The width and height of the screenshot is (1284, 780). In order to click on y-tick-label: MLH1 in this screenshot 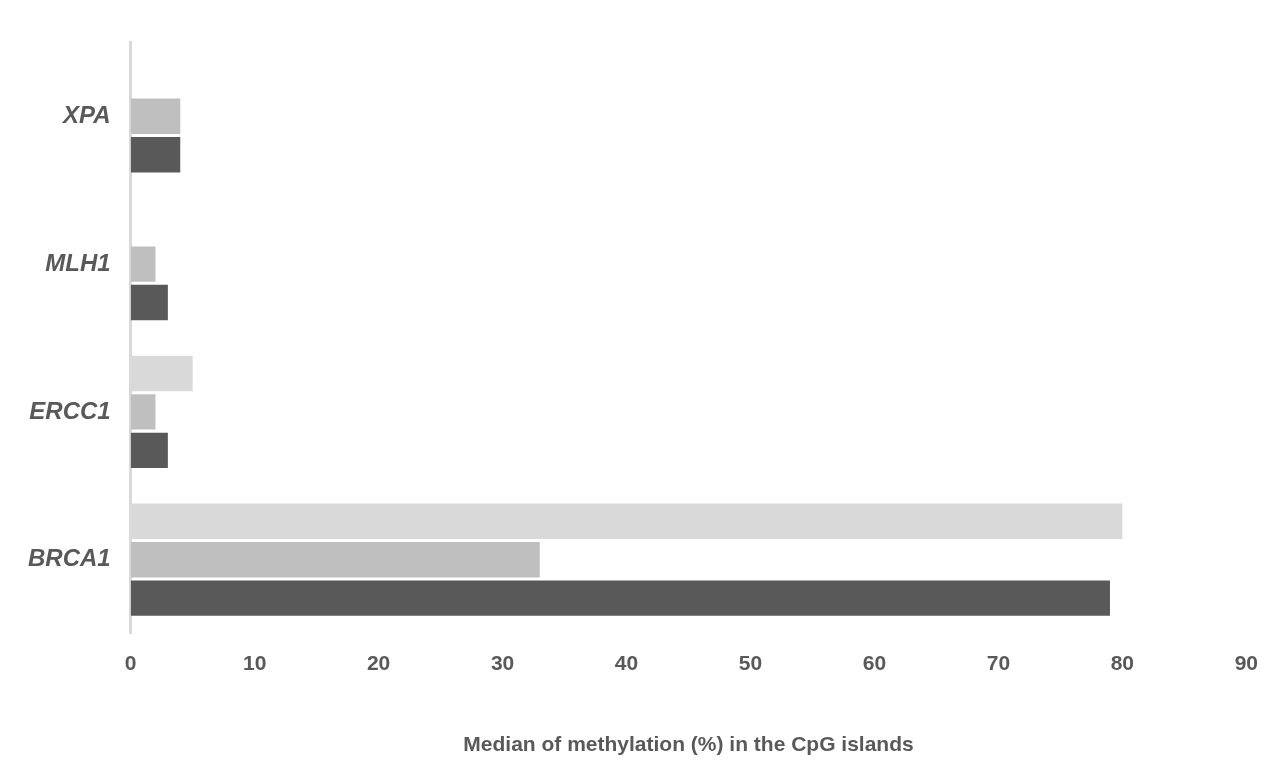, I will do `click(78, 262)`.